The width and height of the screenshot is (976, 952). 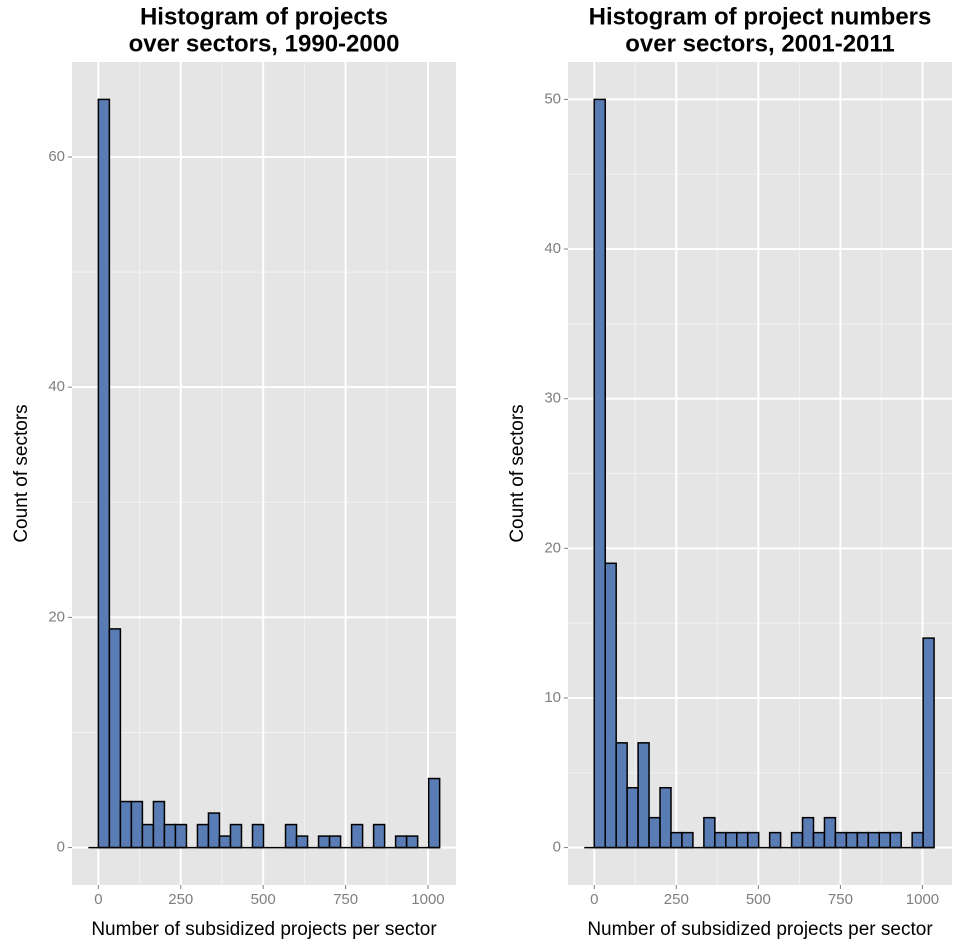 I want to click on y-tick-label: 50, so click(x=552, y=98).